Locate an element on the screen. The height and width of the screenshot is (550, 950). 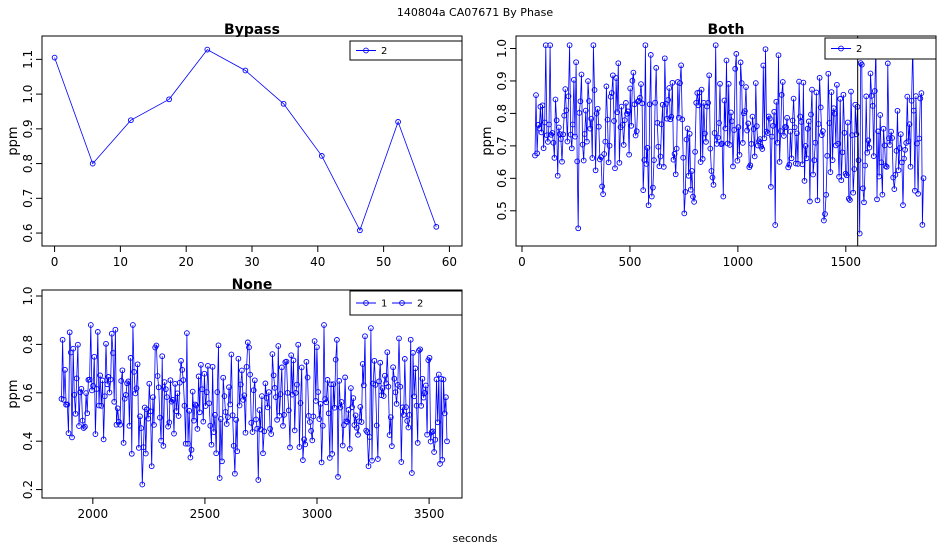
y-axis-label: ppm is located at coordinates (487, 140).